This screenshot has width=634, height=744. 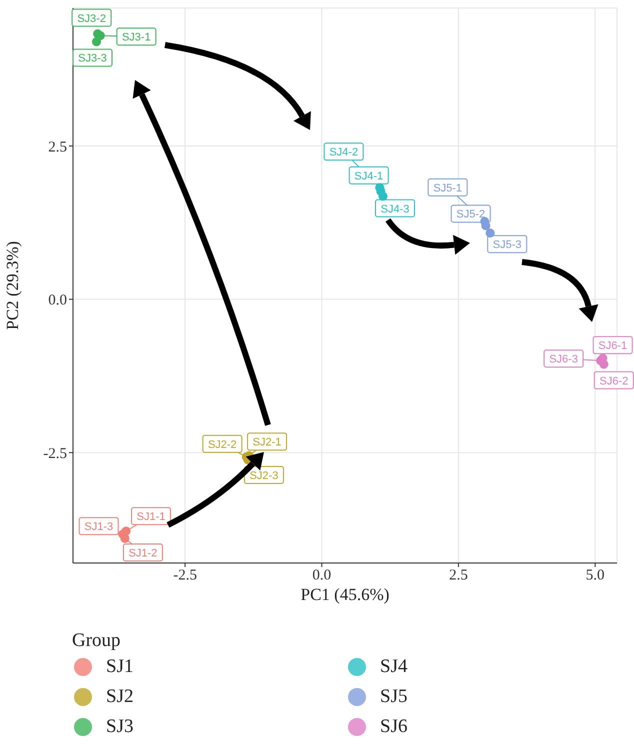 What do you see at coordinates (57, 147) in the screenshot?
I see `y-tick-label: 2.5` at bounding box center [57, 147].